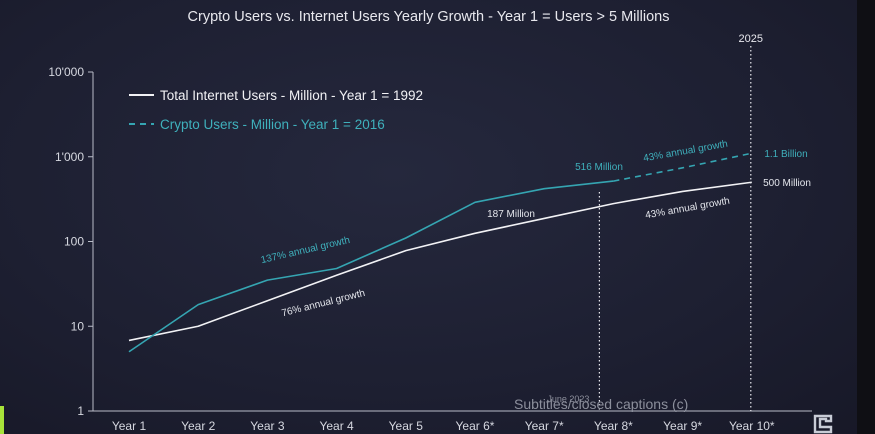  I want to click on vline-label: 2025, so click(751, 39).